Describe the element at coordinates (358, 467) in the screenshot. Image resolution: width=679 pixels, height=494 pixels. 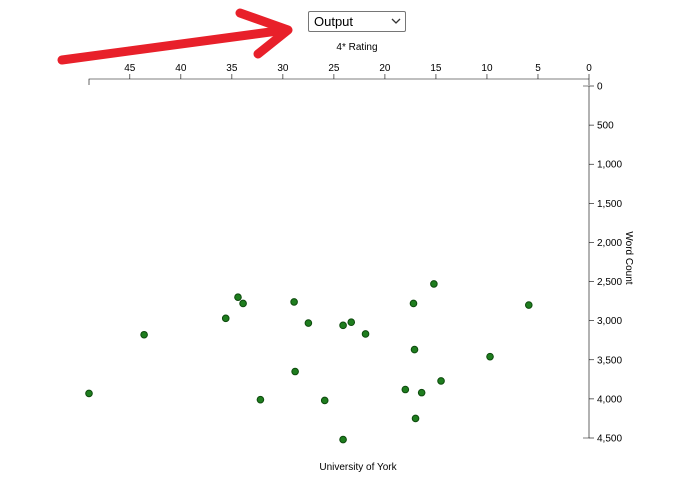
I see `footer-label: University of York` at that location.